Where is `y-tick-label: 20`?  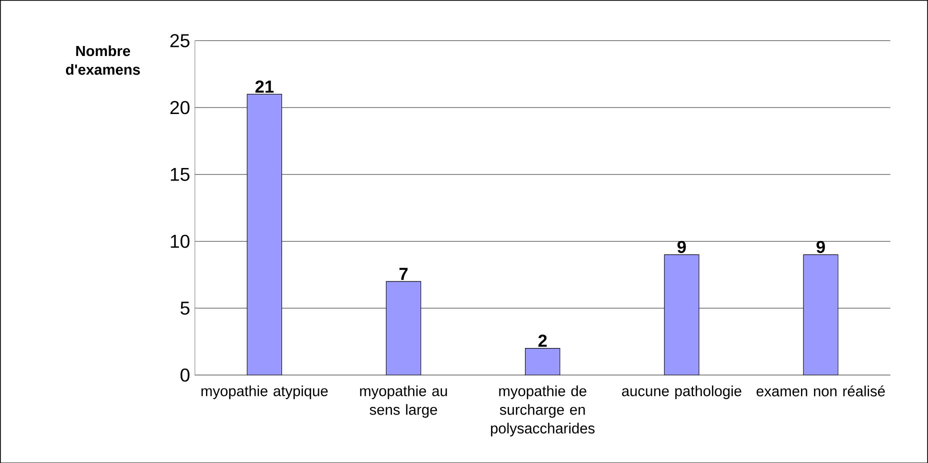
y-tick-label: 20 is located at coordinates (180, 107).